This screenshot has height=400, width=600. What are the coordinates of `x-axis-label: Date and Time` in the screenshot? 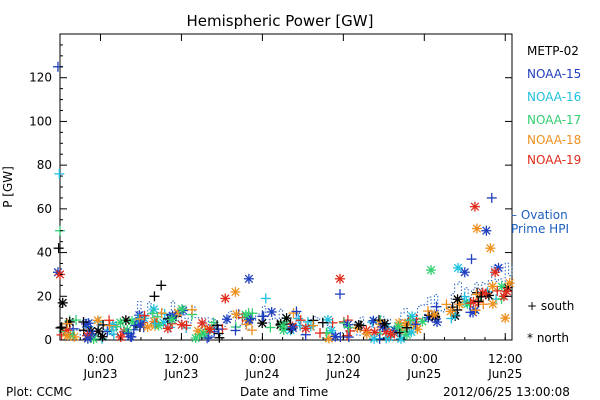 It's located at (284, 392).